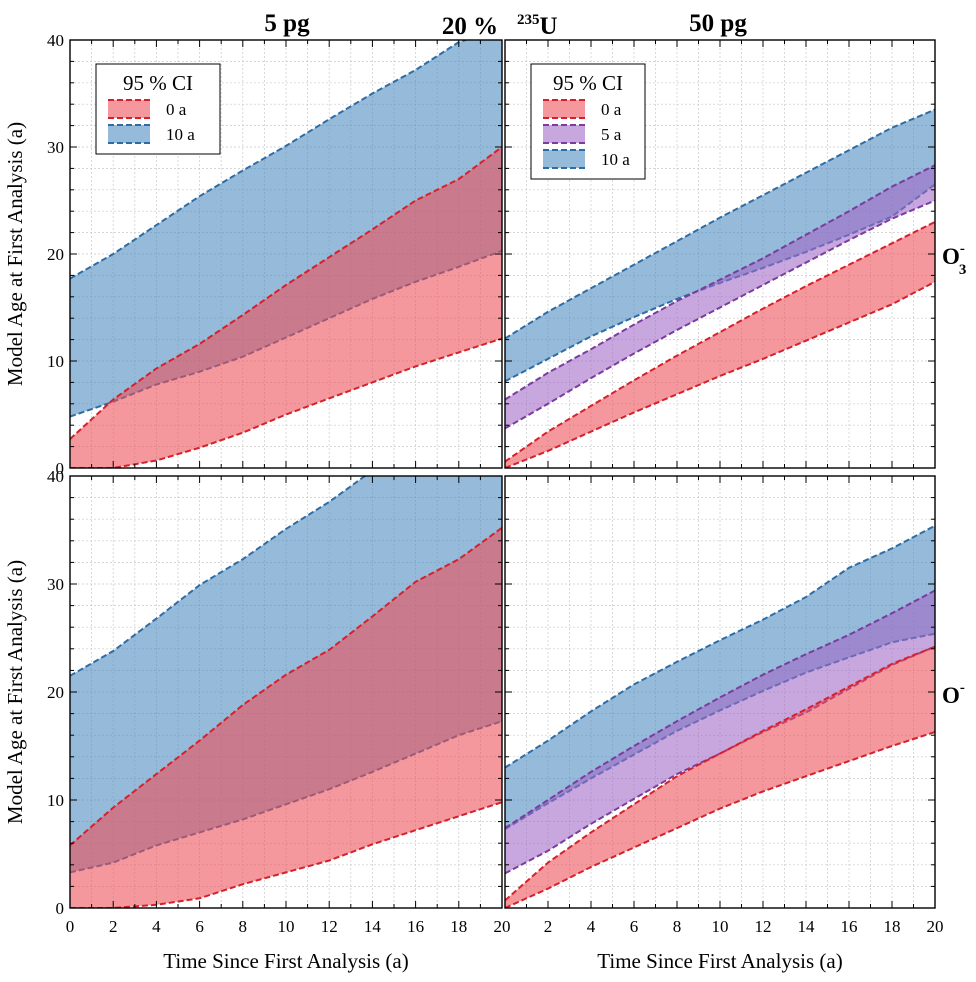 Image resolution: width=976 pixels, height=982 pixels. Describe the element at coordinates (963, 270) in the screenshot. I see `row-label-top-sub: 3` at that location.